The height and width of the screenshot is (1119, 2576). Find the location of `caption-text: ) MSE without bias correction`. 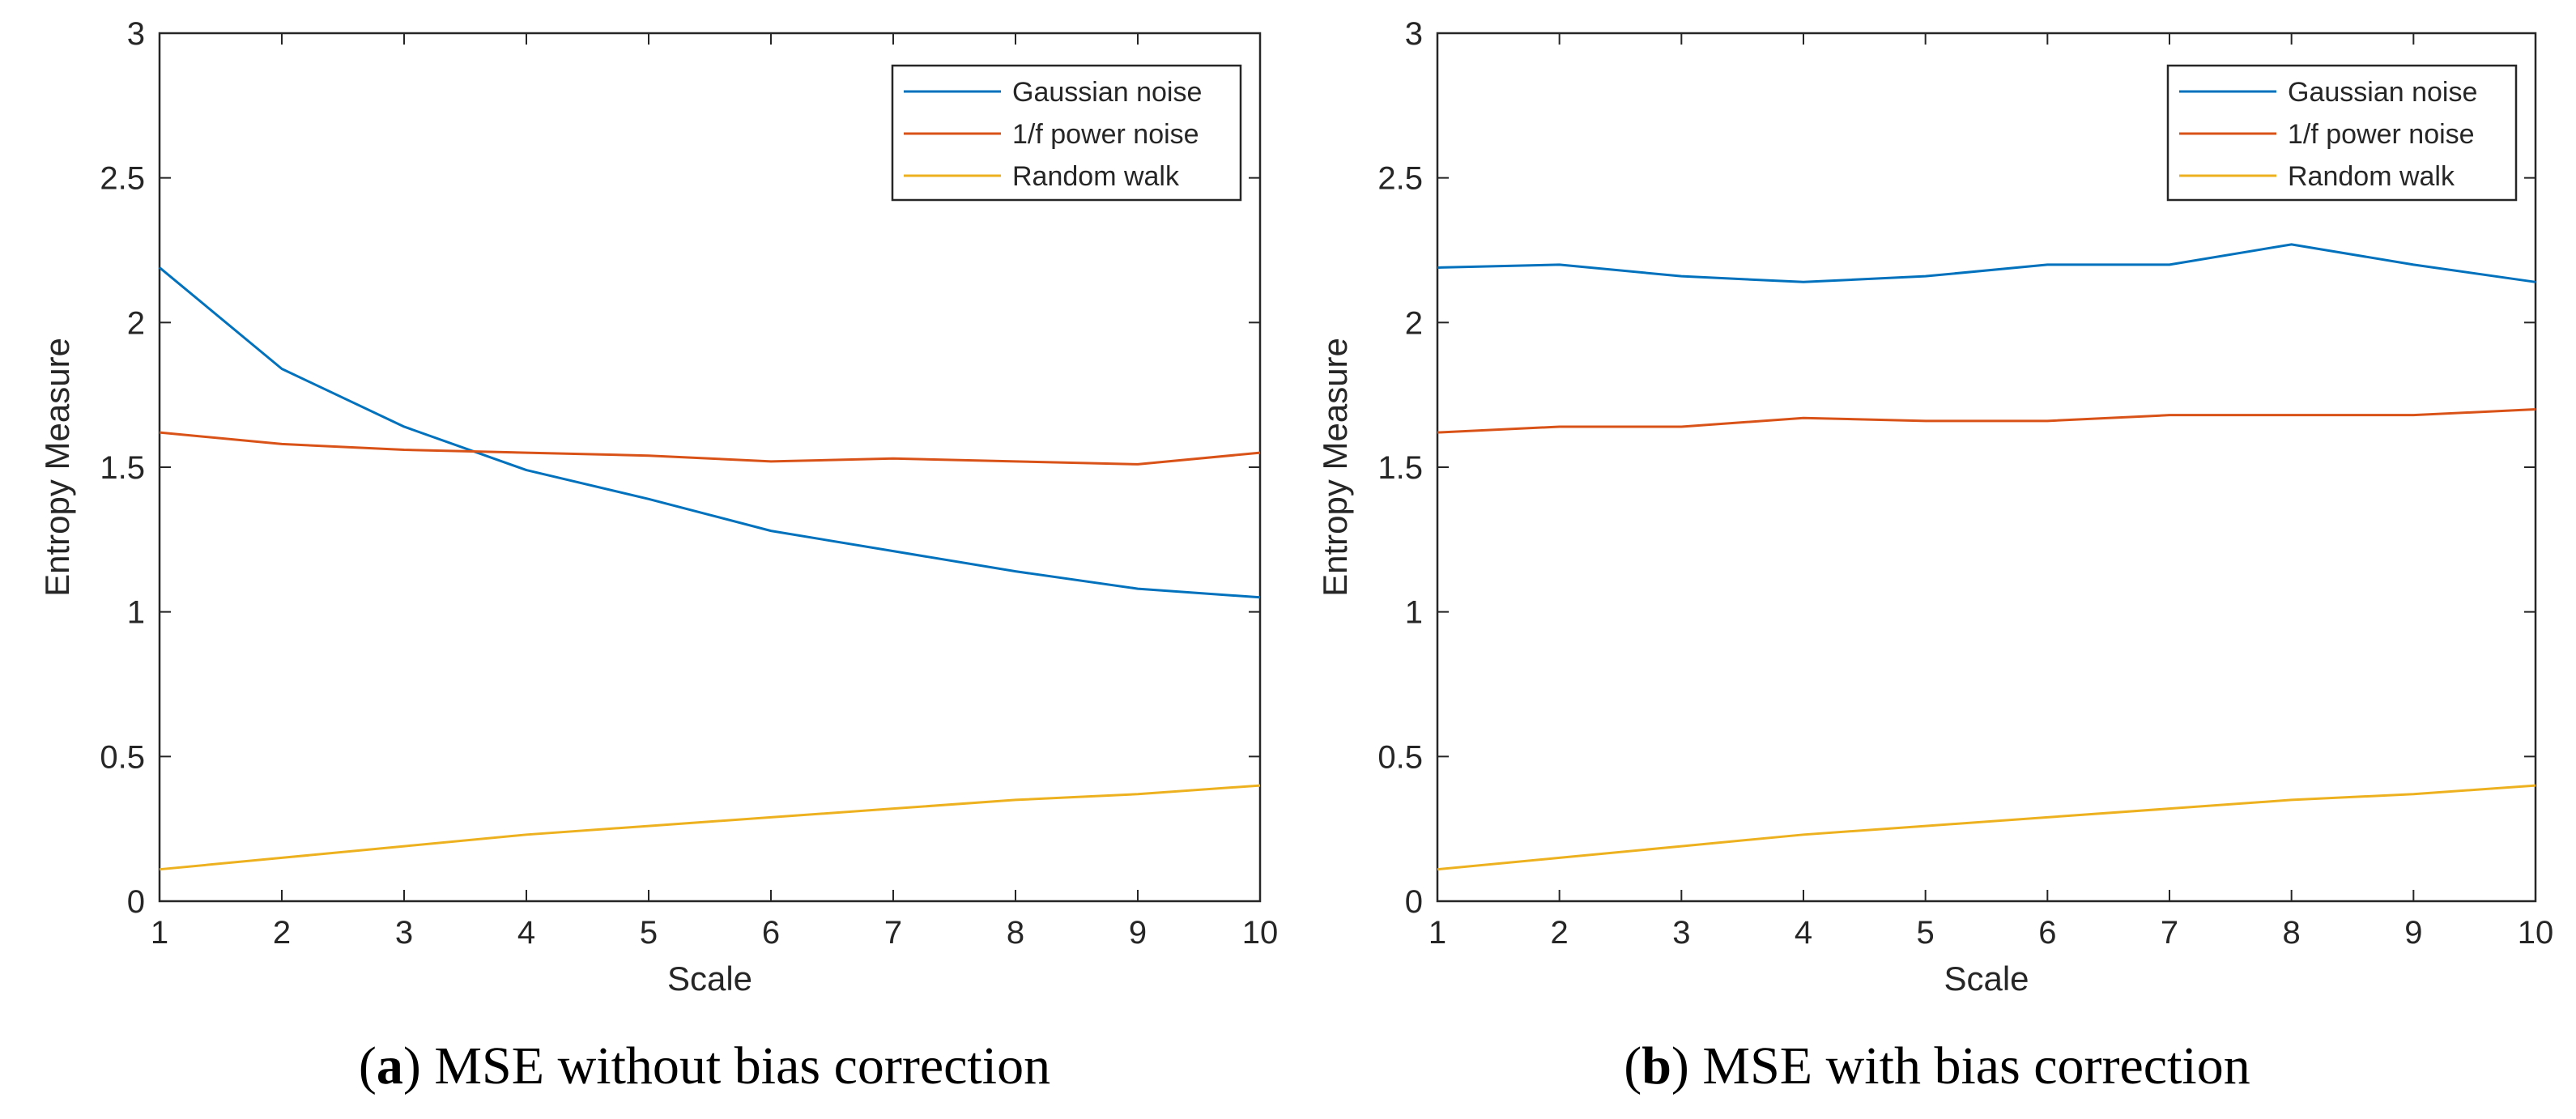

caption-text: ) MSE without bias correction is located at coordinates (726, 1066).